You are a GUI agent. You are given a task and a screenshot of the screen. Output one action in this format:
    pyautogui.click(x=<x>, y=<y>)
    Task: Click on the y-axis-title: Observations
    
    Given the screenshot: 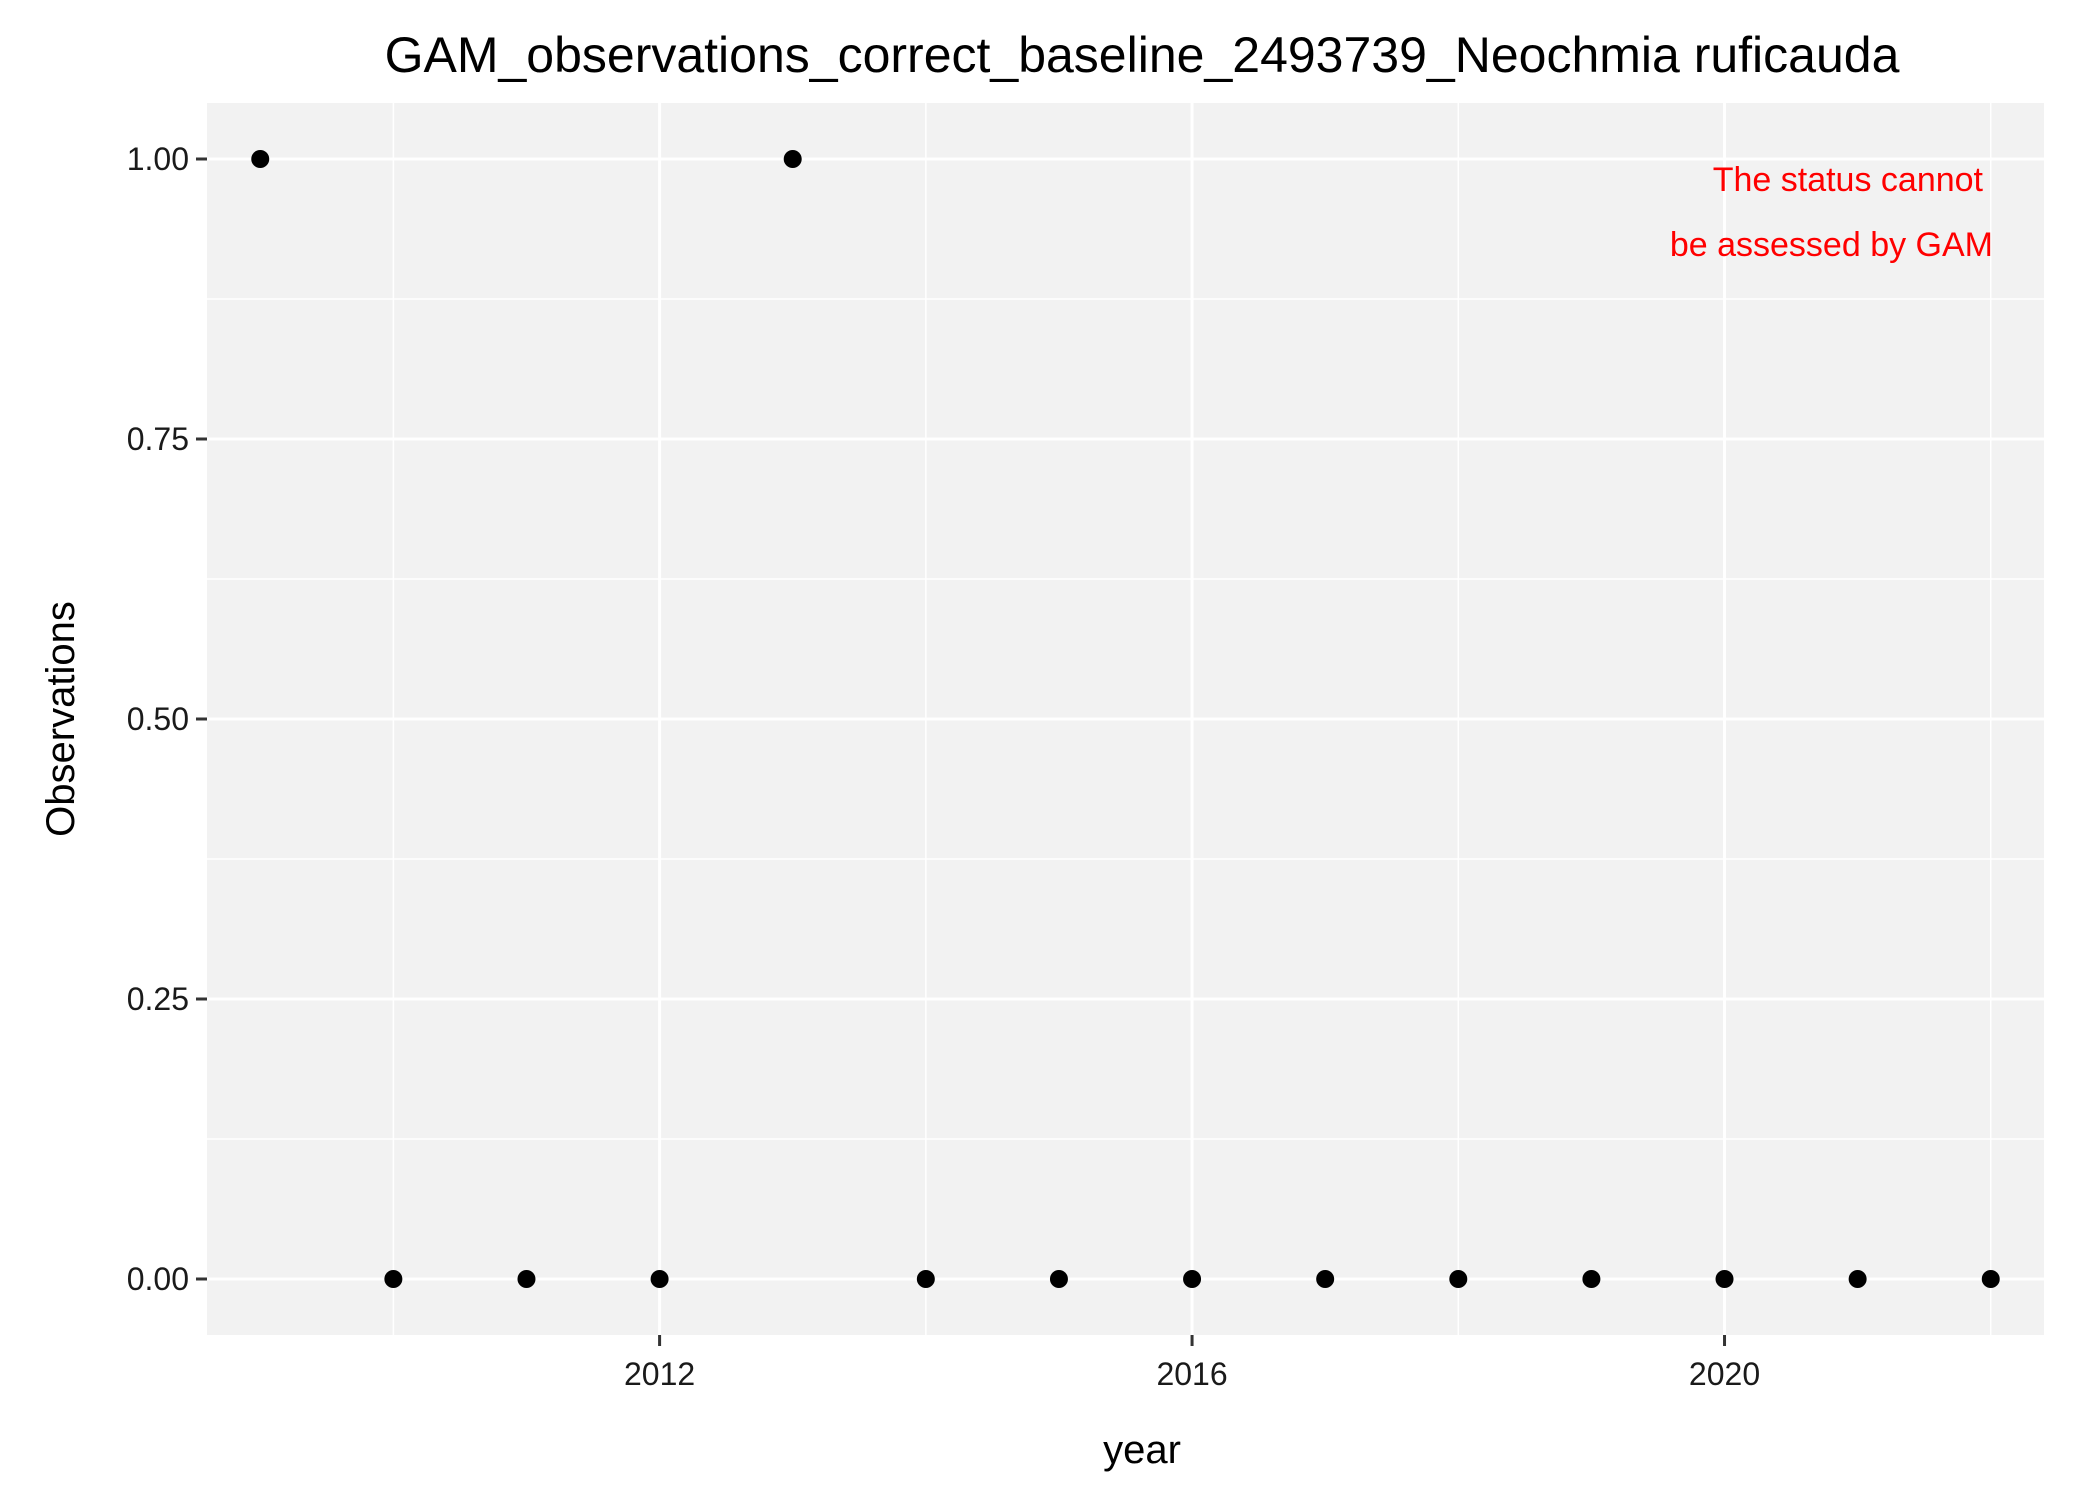 What is the action you would take?
    pyautogui.click(x=61, y=719)
    